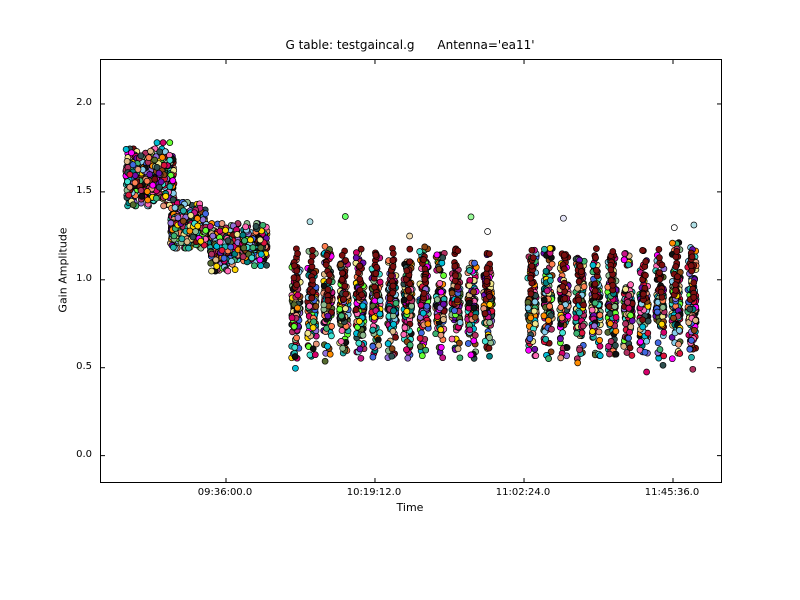 The height and width of the screenshot is (600, 800). What do you see at coordinates (225, 492) in the screenshot?
I see `x-tick-label: 09:36:00.0` at bounding box center [225, 492].